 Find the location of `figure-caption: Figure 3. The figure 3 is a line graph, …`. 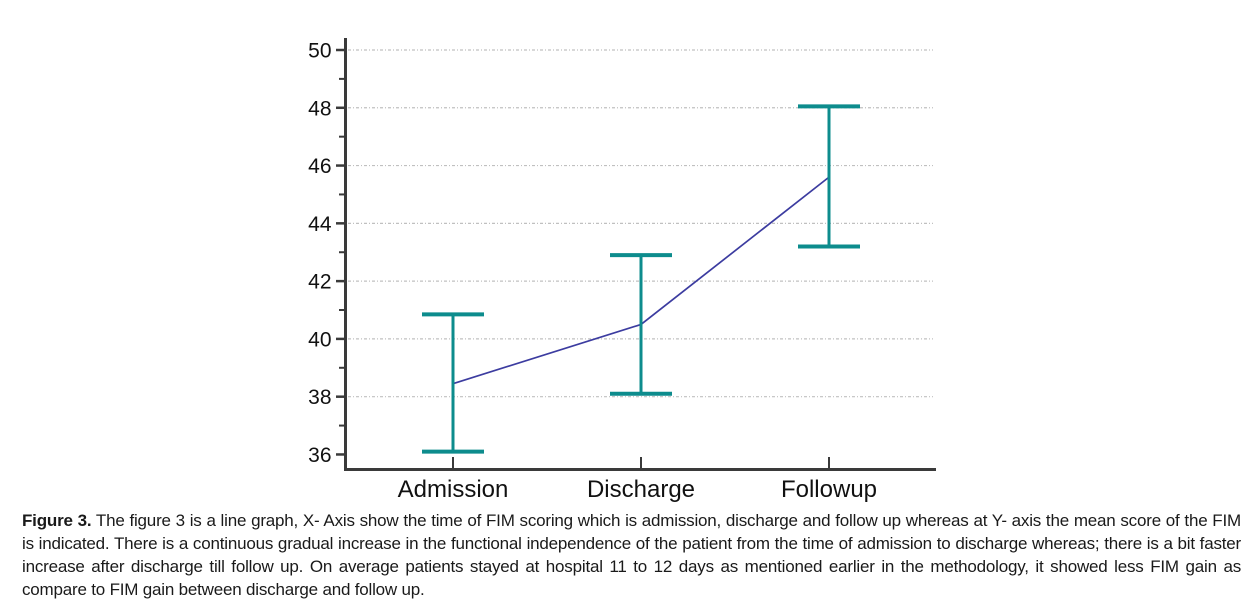

figure-caption: Figure 3. The figure 3 is a line graph, … is located at coordinates (631, 555).